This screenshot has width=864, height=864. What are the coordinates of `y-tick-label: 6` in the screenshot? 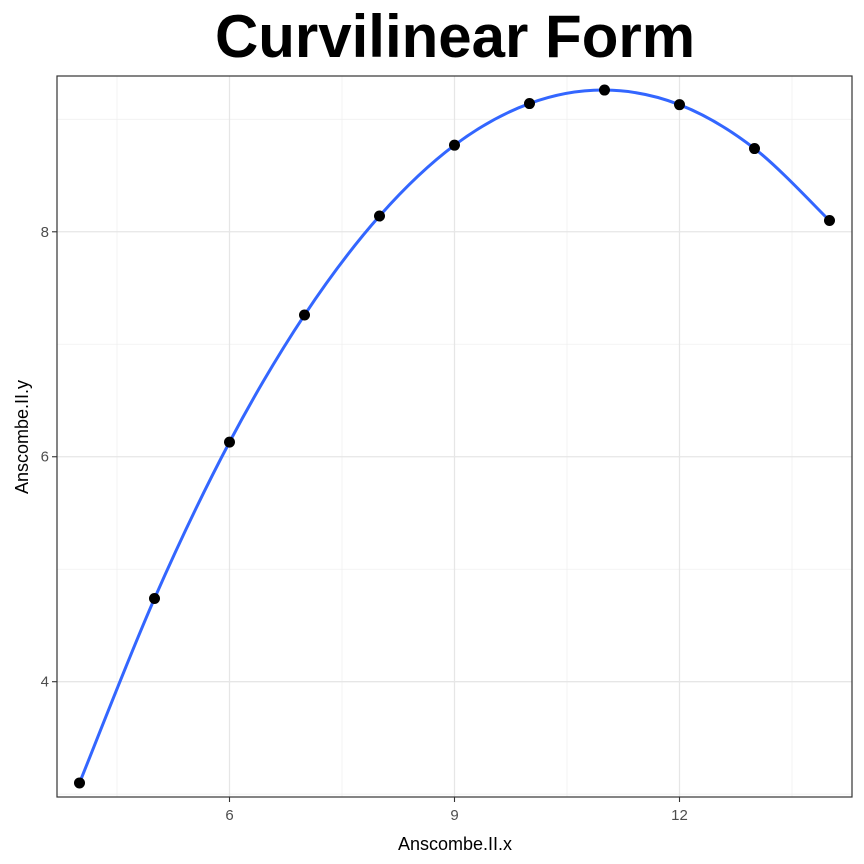 It's located at (45, 457).